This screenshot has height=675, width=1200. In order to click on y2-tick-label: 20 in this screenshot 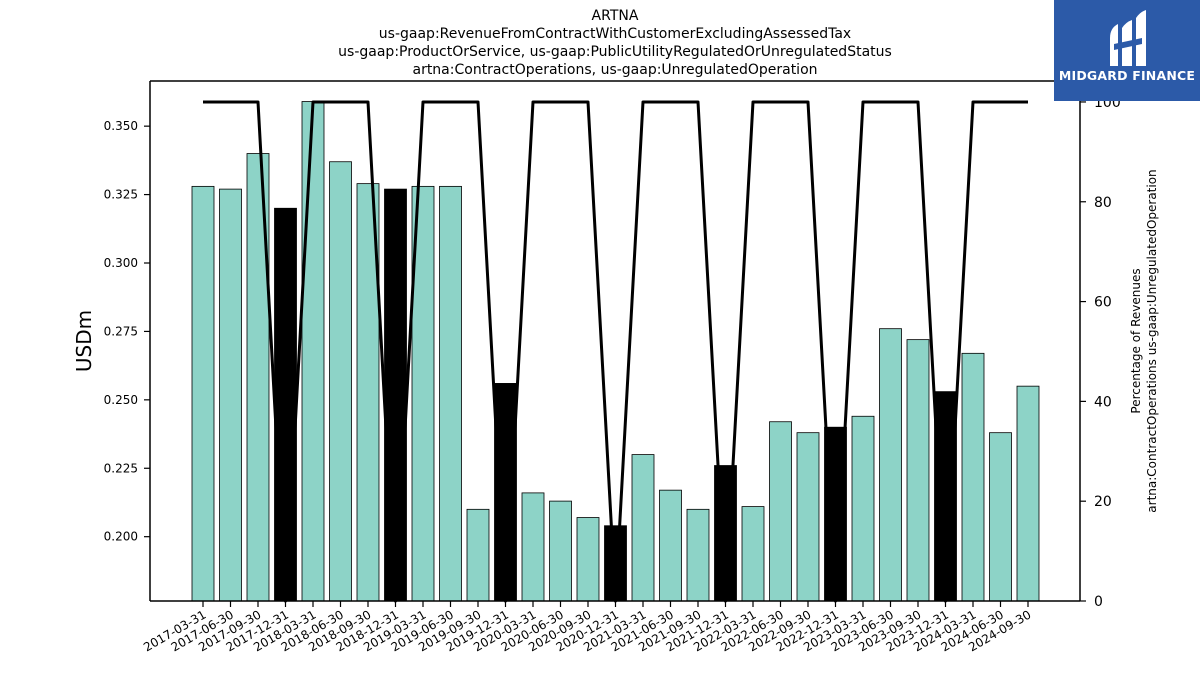, I will do `click(1103, 502)`.